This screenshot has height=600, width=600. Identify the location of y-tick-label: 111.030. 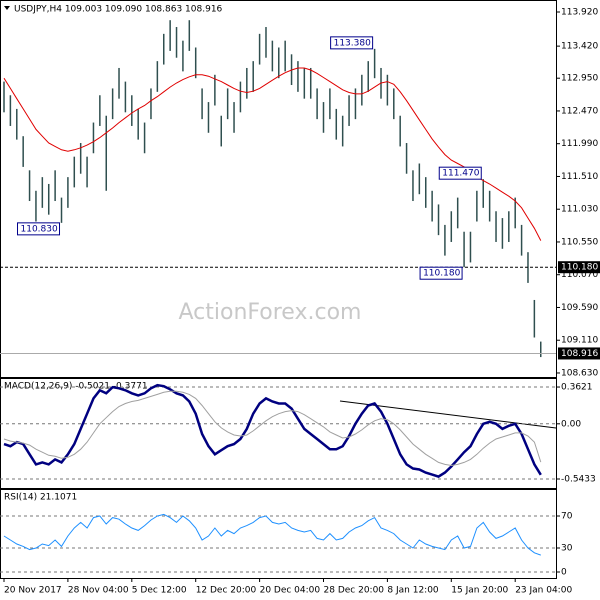
(579, 210).